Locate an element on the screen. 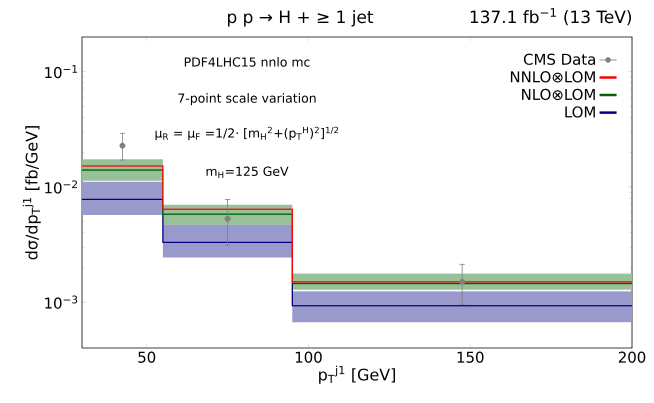  text: μ$_{R}$ = μ$_{F}$ =1/2· [m$_{H}$$^{2}$+(p$_{T}$$^{H}$)$^{2}$]$^{1/2}$ is located at coordinates (247, 133).